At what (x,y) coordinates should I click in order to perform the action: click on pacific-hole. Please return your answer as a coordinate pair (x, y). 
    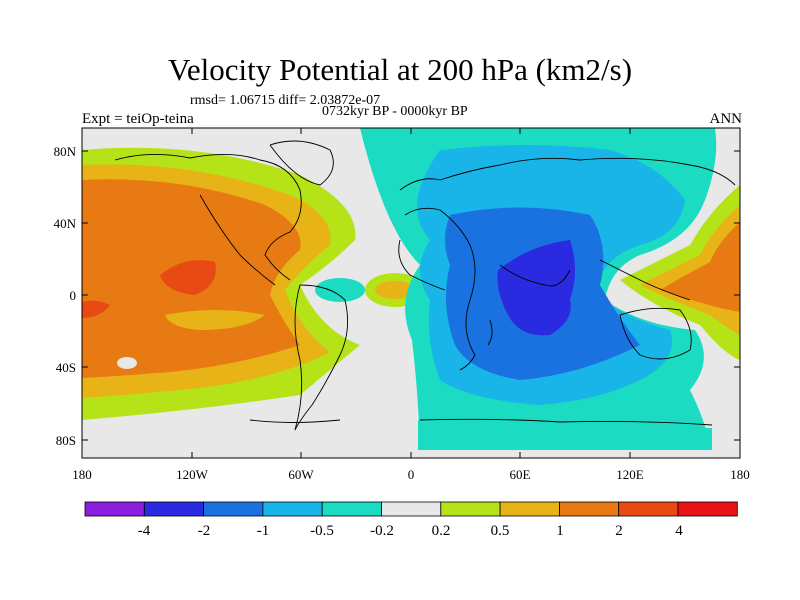
    Looking at the image, I should click on (127, 363).